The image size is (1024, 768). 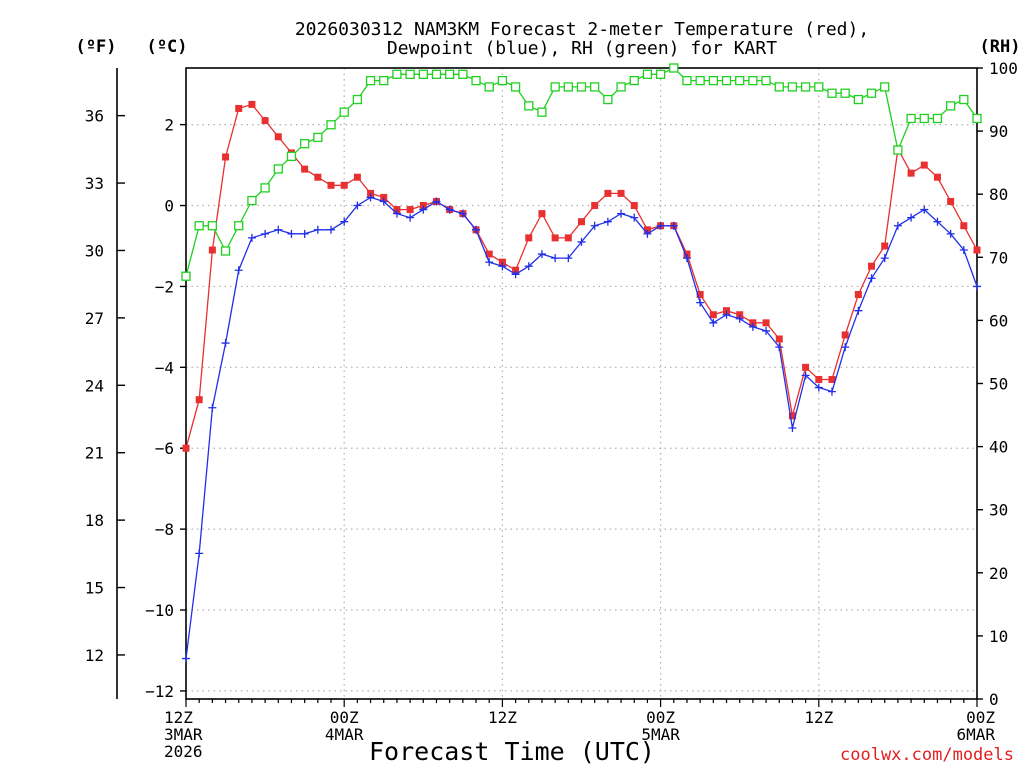 What do you see at coordinates (975, 734) in the screenshot?
I see `x-tick-label: 6MAR` at bounding box center [975, 734].